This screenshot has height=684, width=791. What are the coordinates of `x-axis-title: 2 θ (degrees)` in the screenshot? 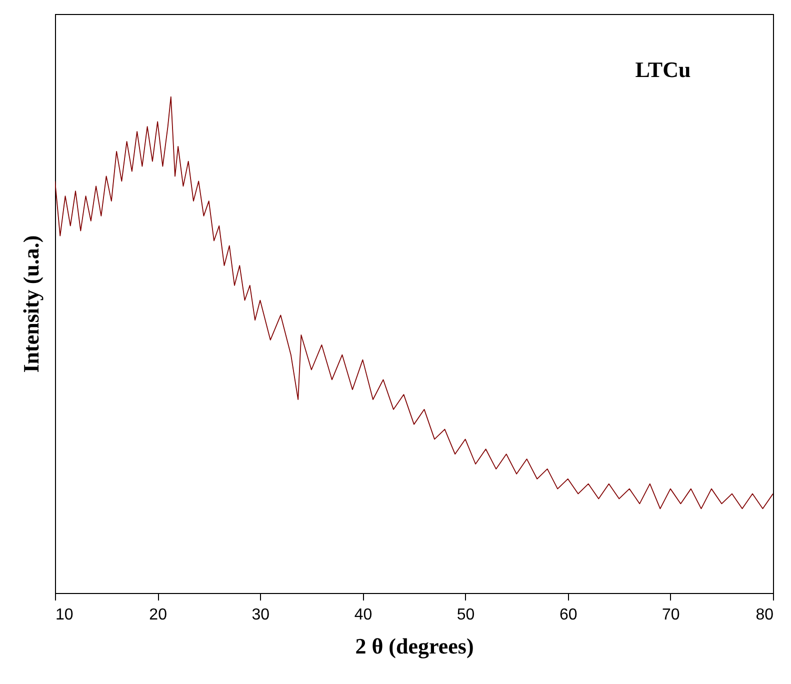 It's located at (414, 646).